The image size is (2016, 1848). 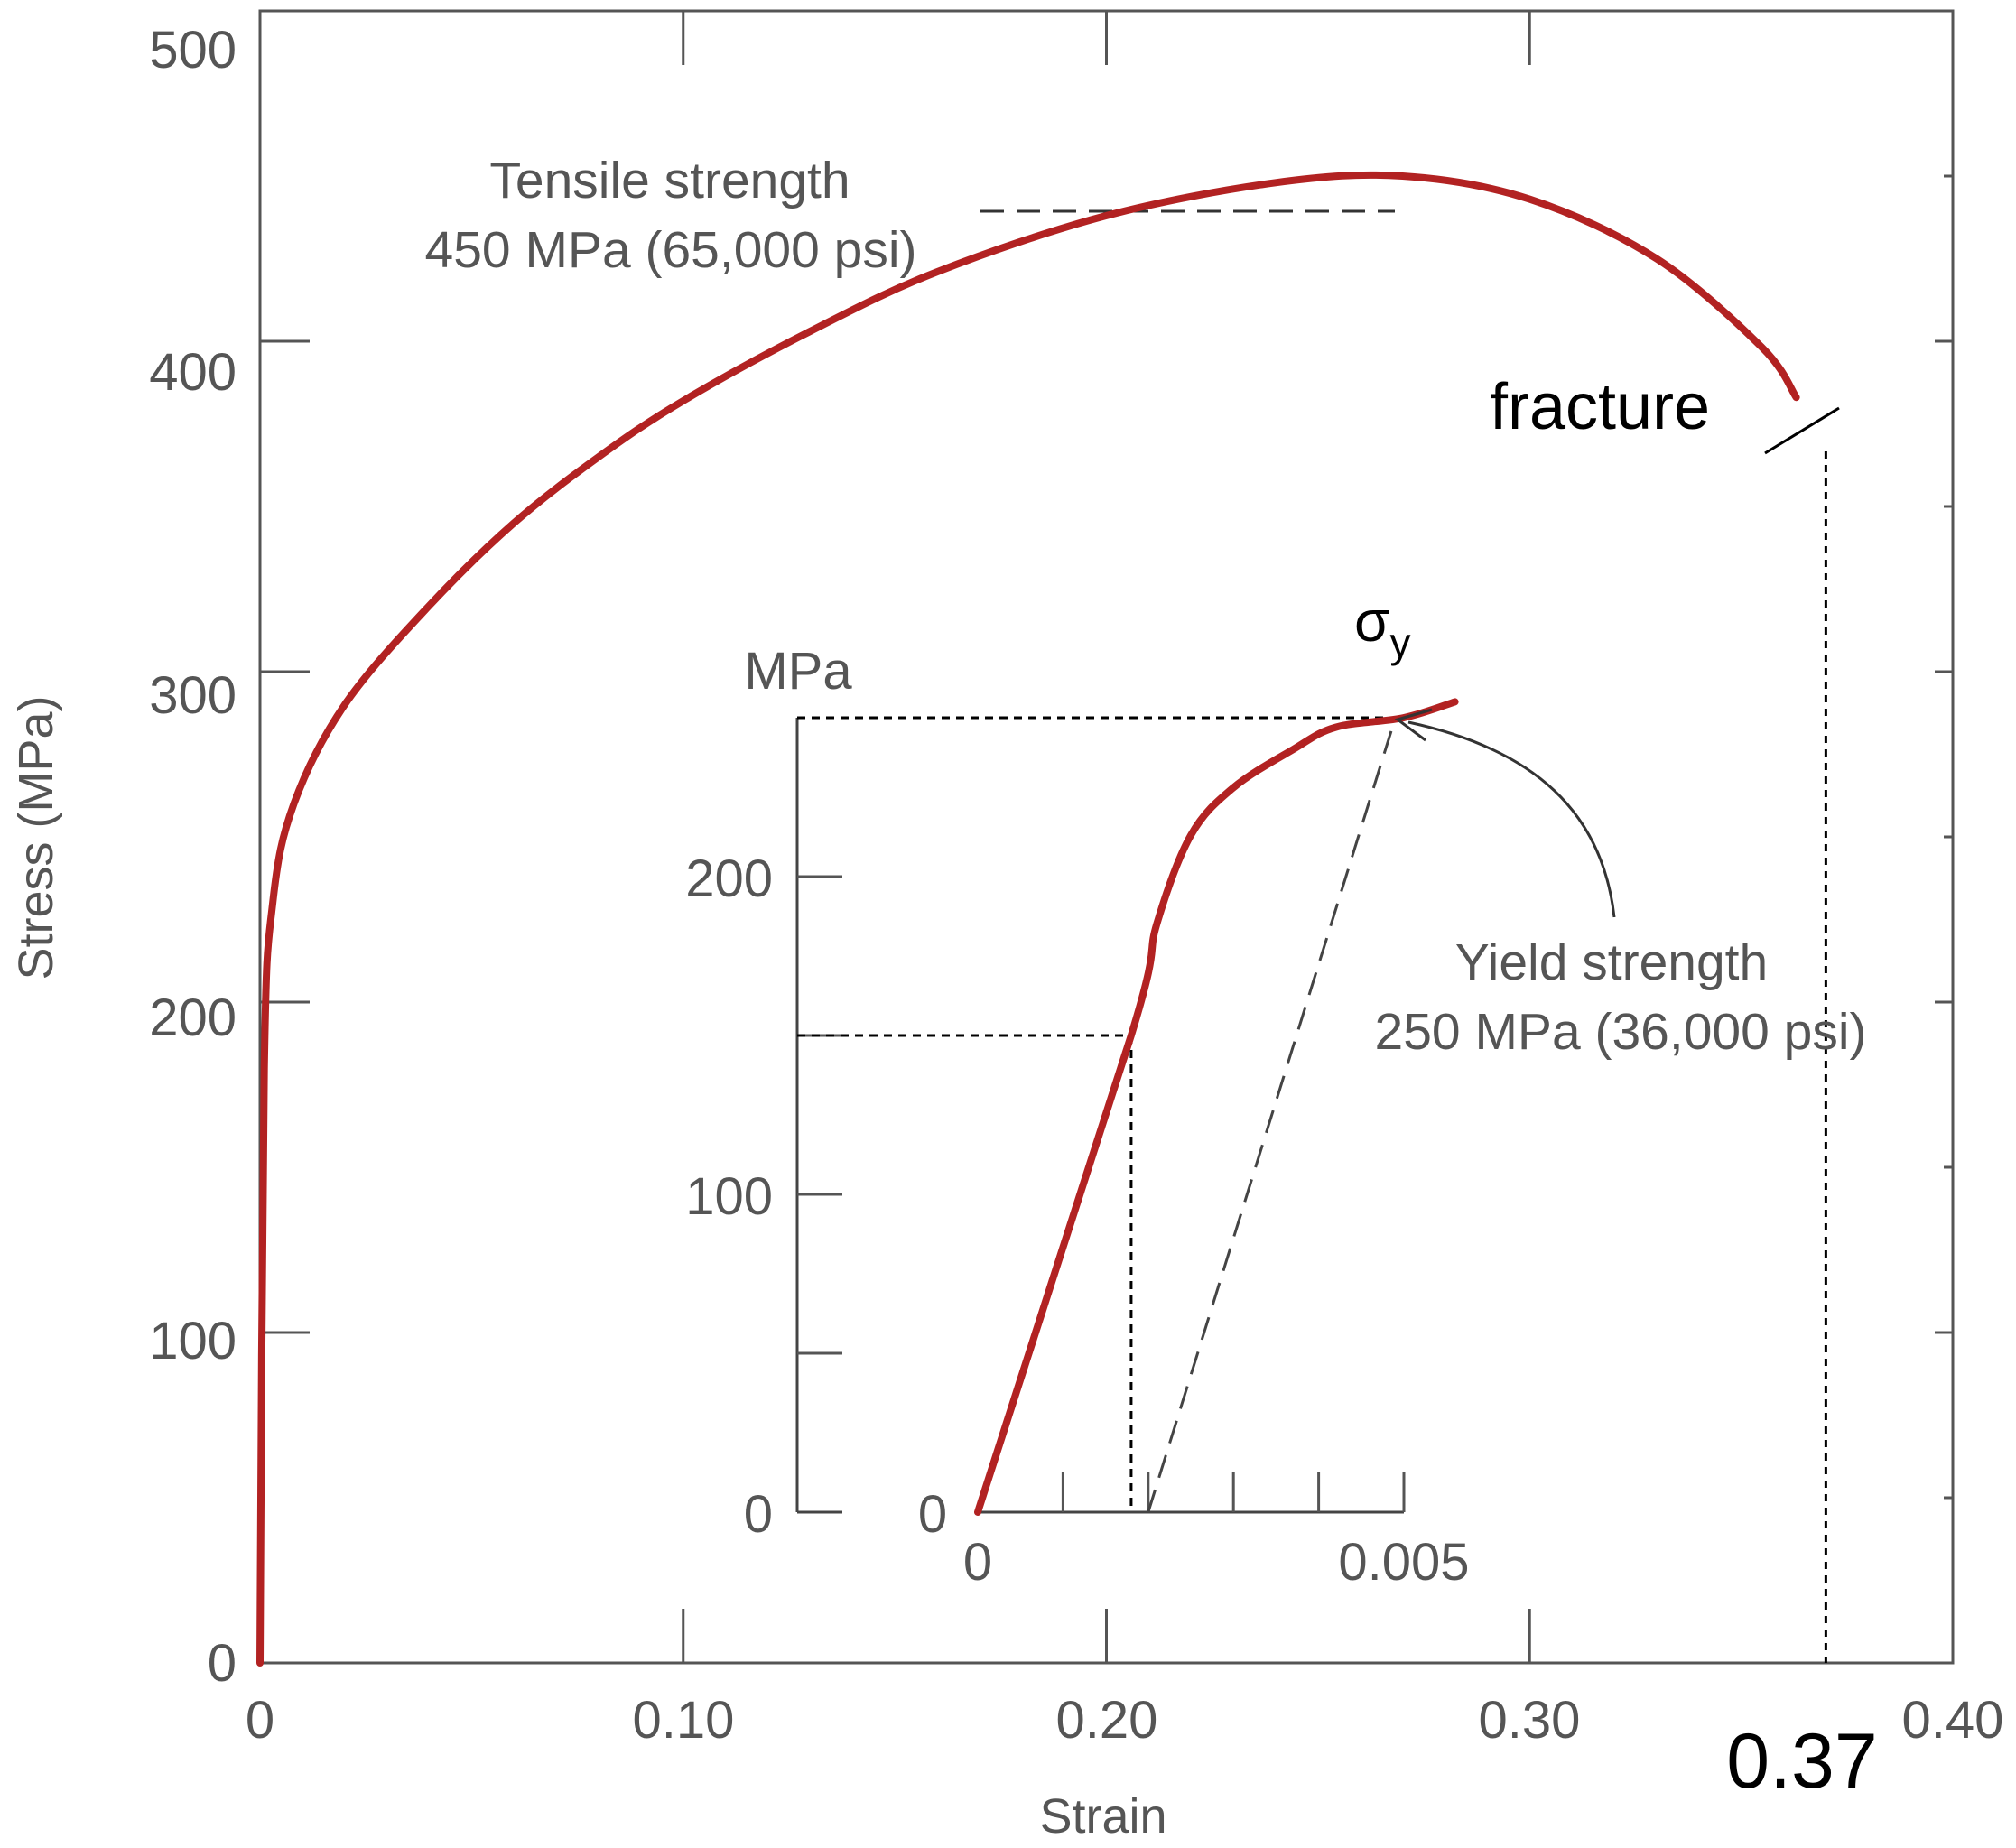 What do you see at coordinates (36, 837) in the screenshot?
I see `y-axis-title: Stress (MPa)` at bounding box center [36, 837].